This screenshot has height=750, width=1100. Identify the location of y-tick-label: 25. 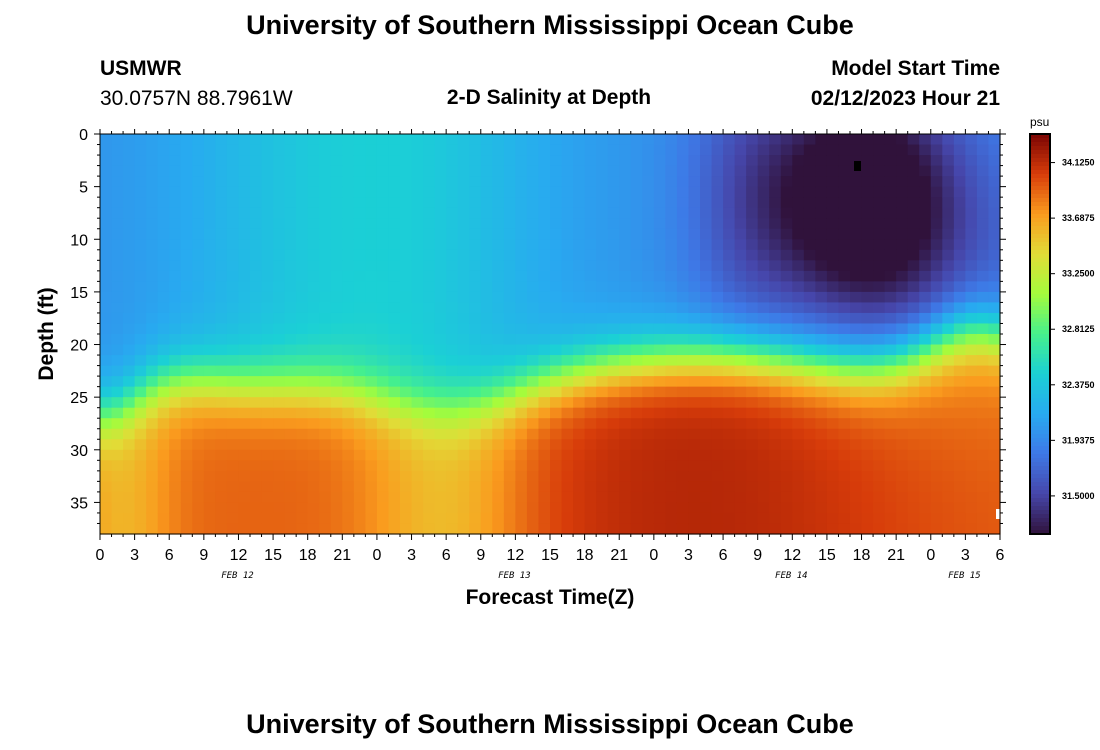
(79, 398).